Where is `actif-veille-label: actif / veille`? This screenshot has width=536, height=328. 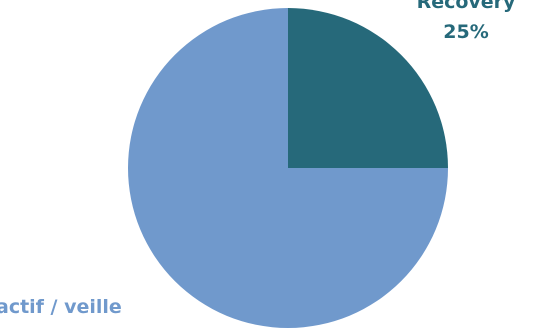
actif-veille-label: actif / veille is located at coordinates (61, 307).